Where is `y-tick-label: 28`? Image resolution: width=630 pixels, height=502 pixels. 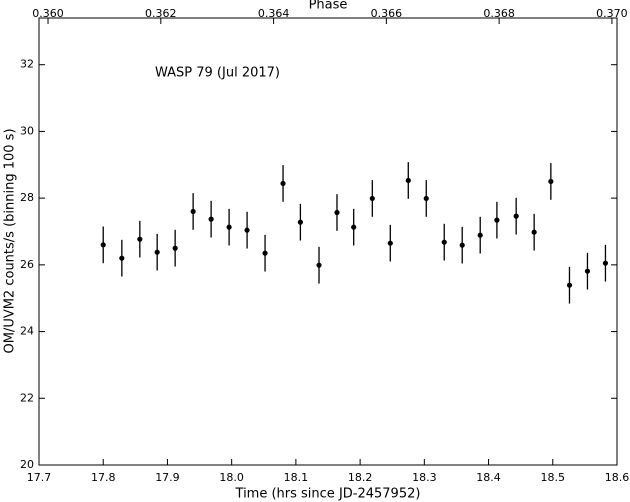
y-tick-label: 28 is located at coordinates (27, 197).